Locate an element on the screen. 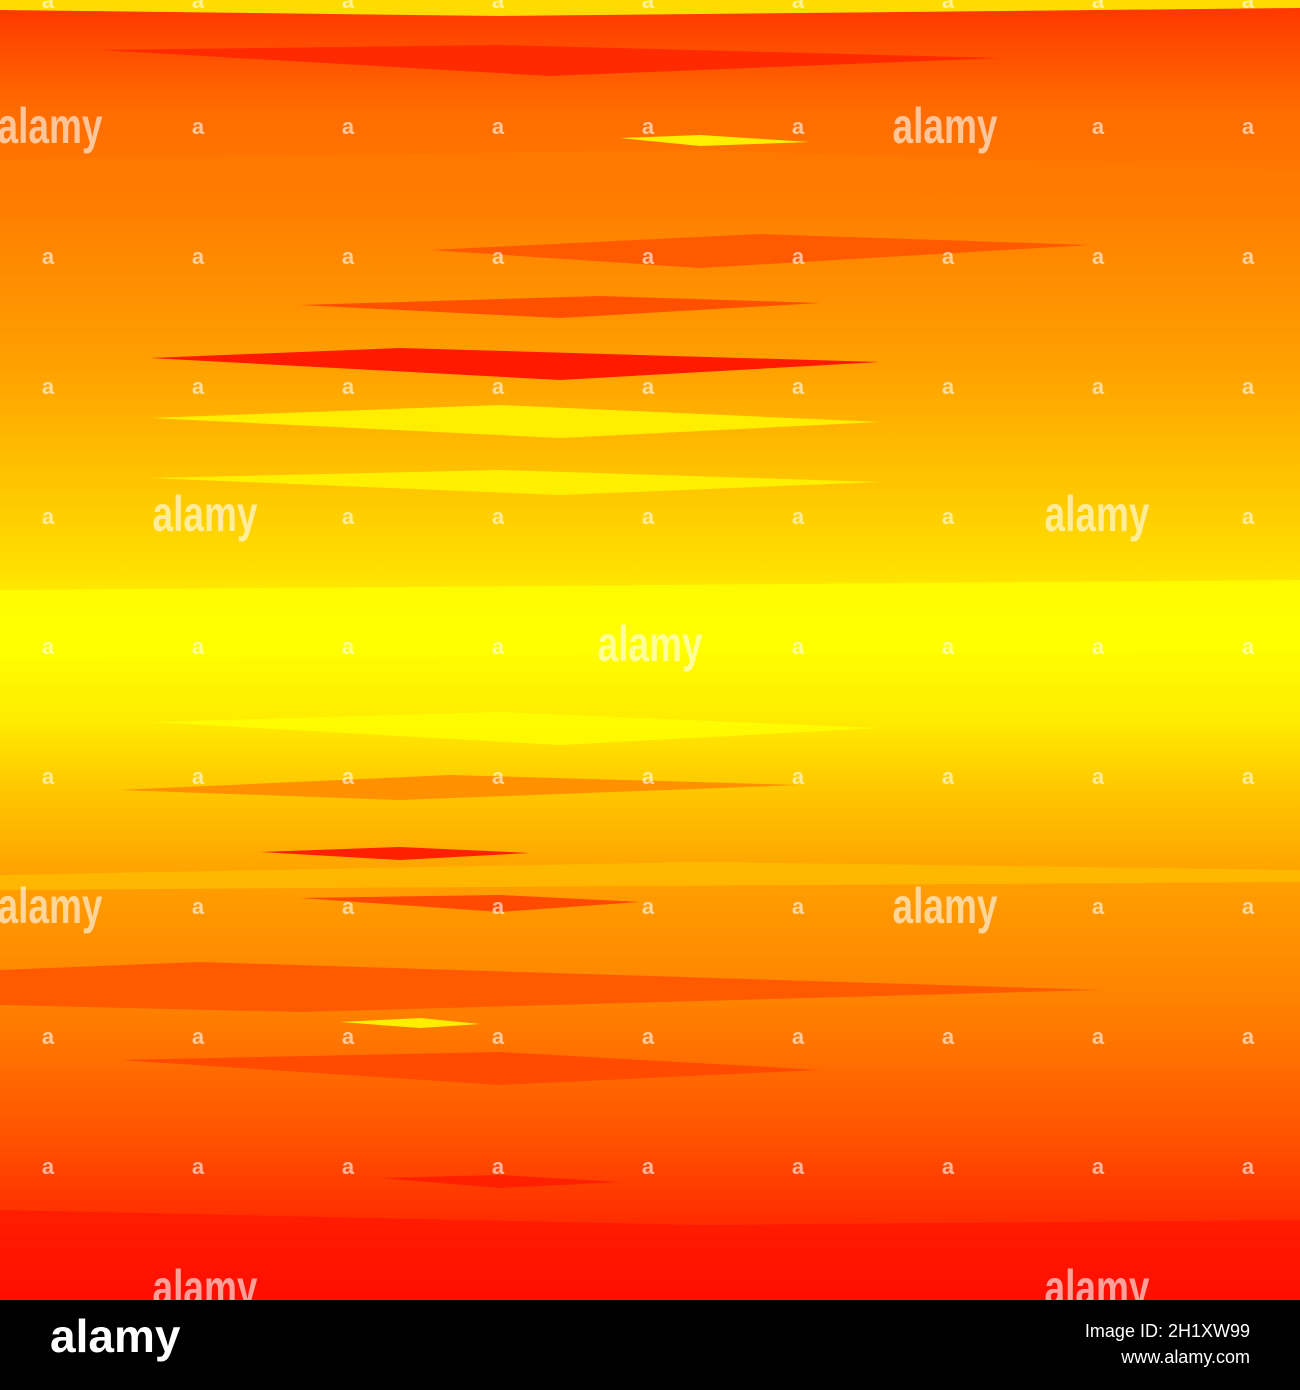 This screenshot has width=1300, height=1390. image-id: Image ID: 2H1XW99 is located at coordinates (1167, 1331).